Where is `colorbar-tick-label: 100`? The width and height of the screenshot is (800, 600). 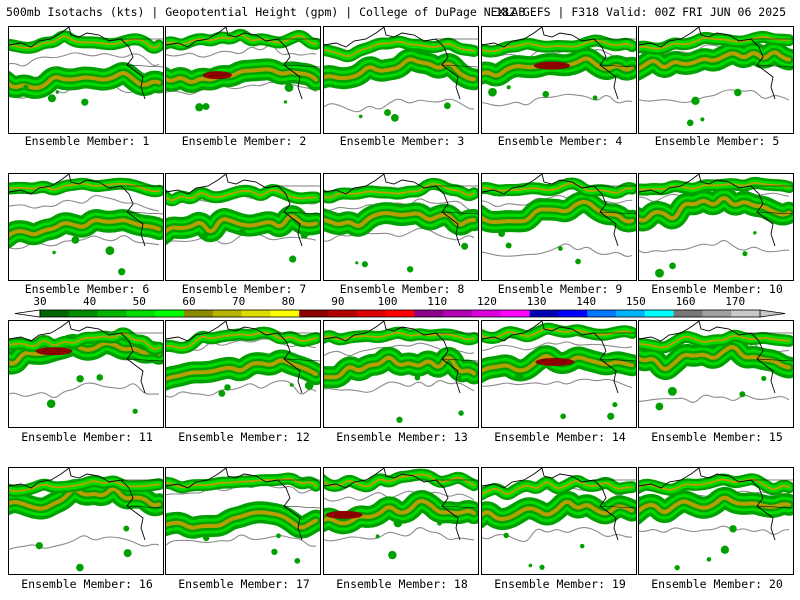
colorbar-tick-label: 100 is located at coordinates (388, 301).